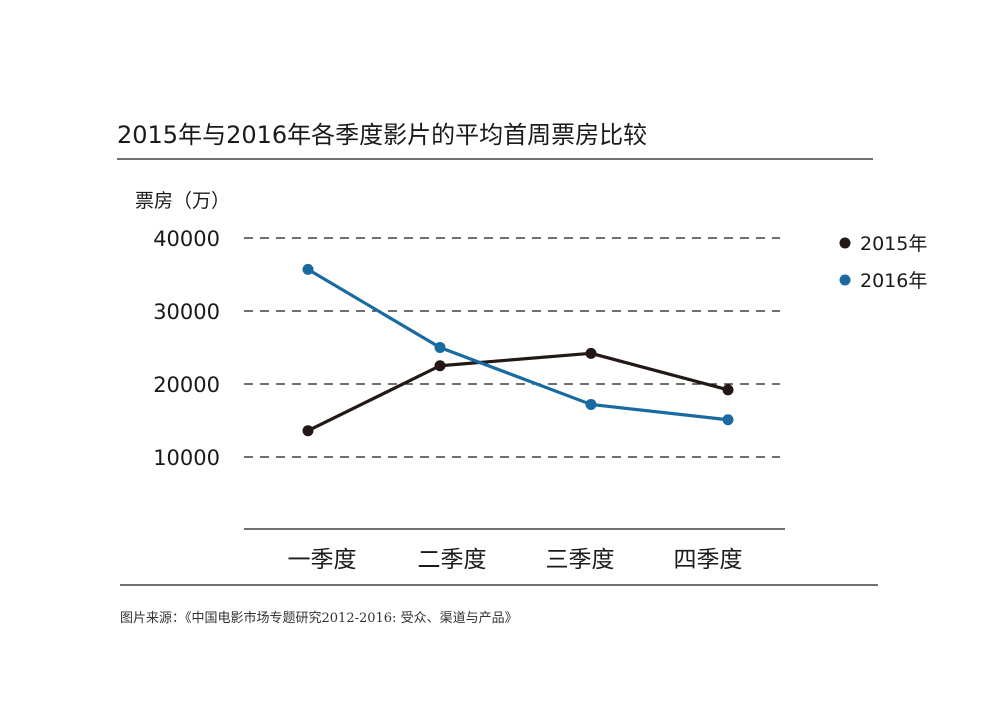  I want to click on legend-label: 2015年, so click(893, 244).